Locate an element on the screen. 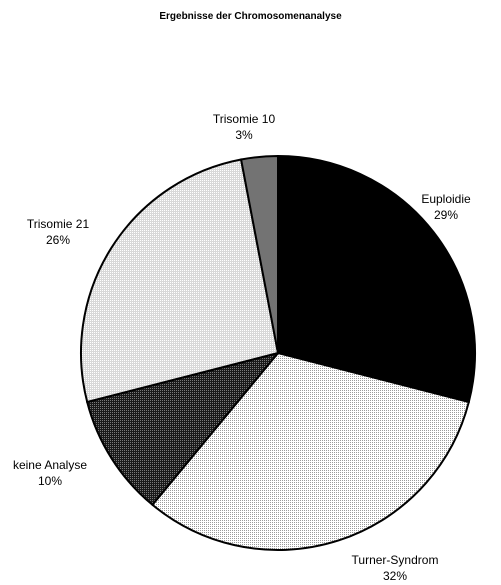 The width and height of the screenshot is (501, 585). slice-percent-1: 29% is located at coordinates (446, 215).